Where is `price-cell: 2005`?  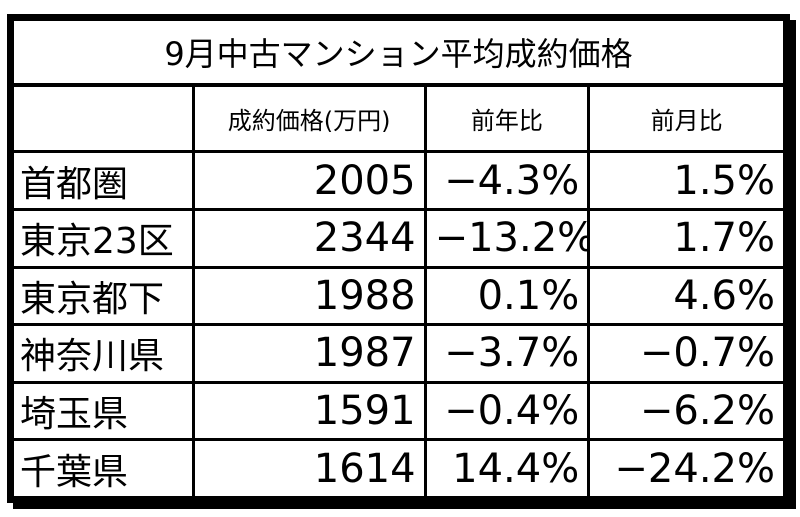
price-cell: 2005 is located at coordinates (309, 180).